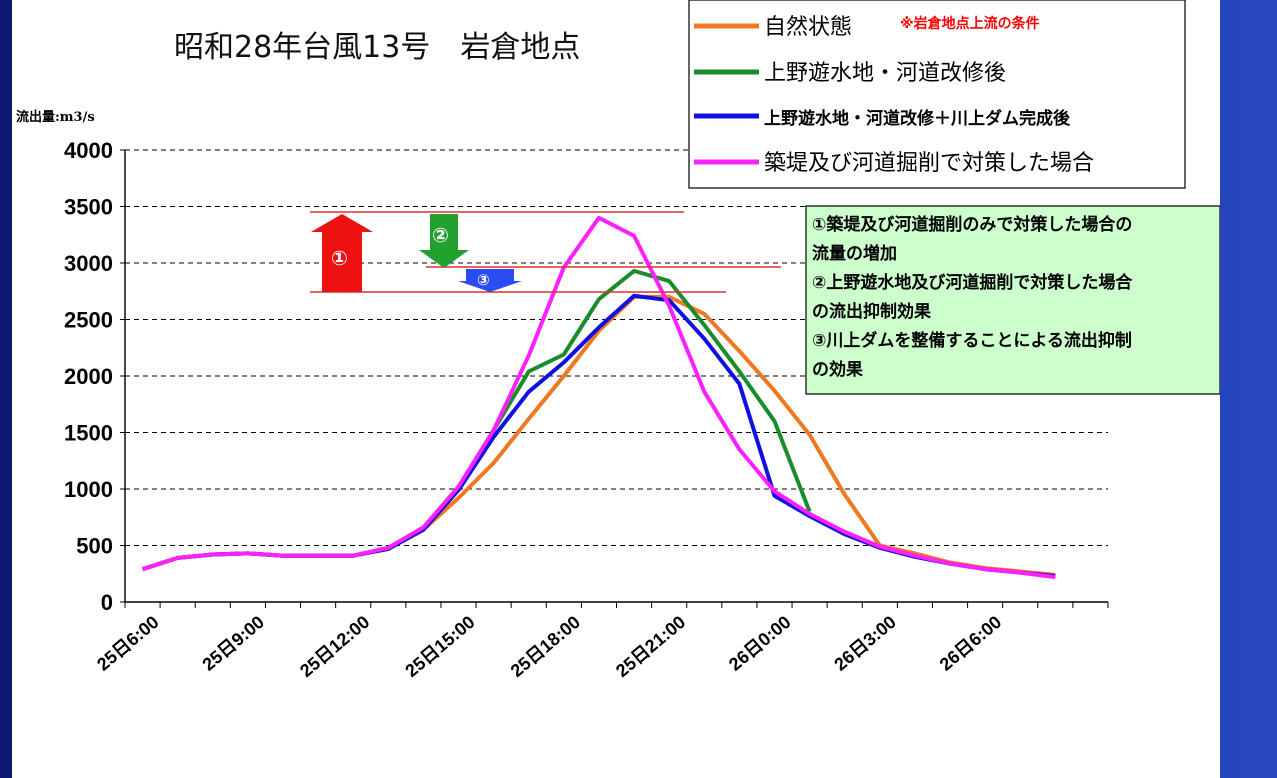 This screenshot has width=1277, height=778. Describe the element at coordinates (808, 27) in the screenshot. I see `legend-label-1: 自然状態` at that location.